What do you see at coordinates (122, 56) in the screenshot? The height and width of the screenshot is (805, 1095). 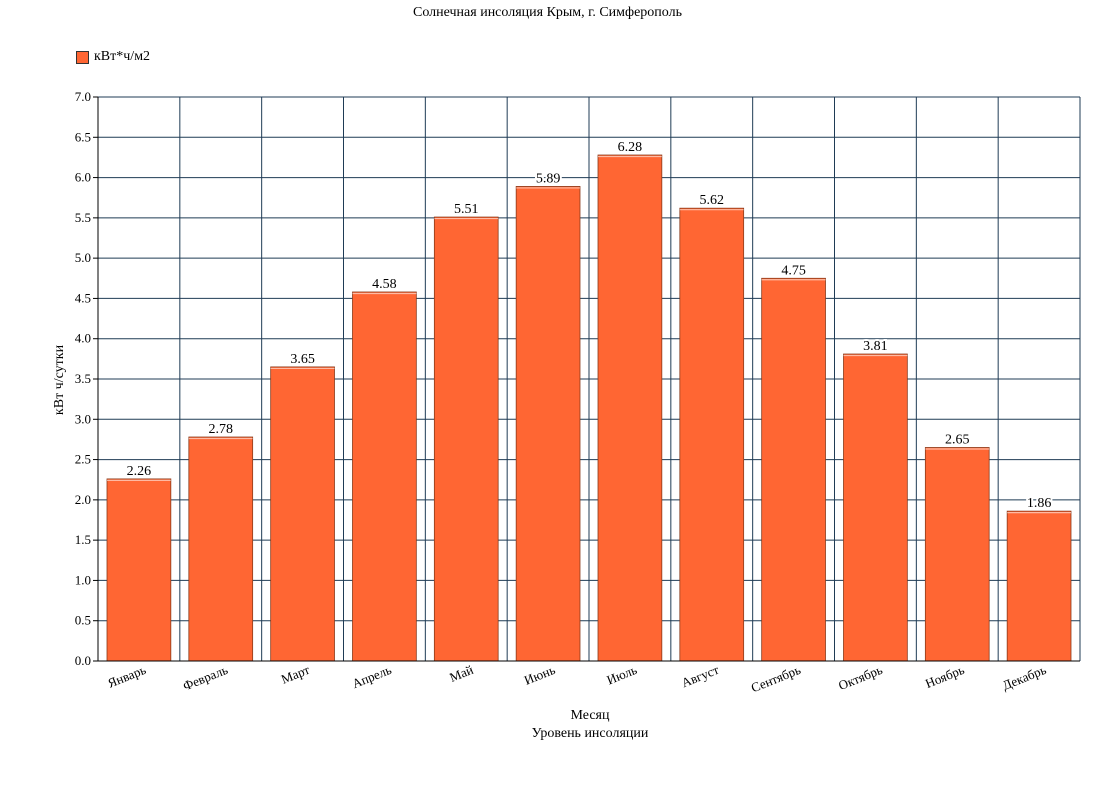 I see `legend-label: кВт*ч/м2` at bounding box center [122, 56].